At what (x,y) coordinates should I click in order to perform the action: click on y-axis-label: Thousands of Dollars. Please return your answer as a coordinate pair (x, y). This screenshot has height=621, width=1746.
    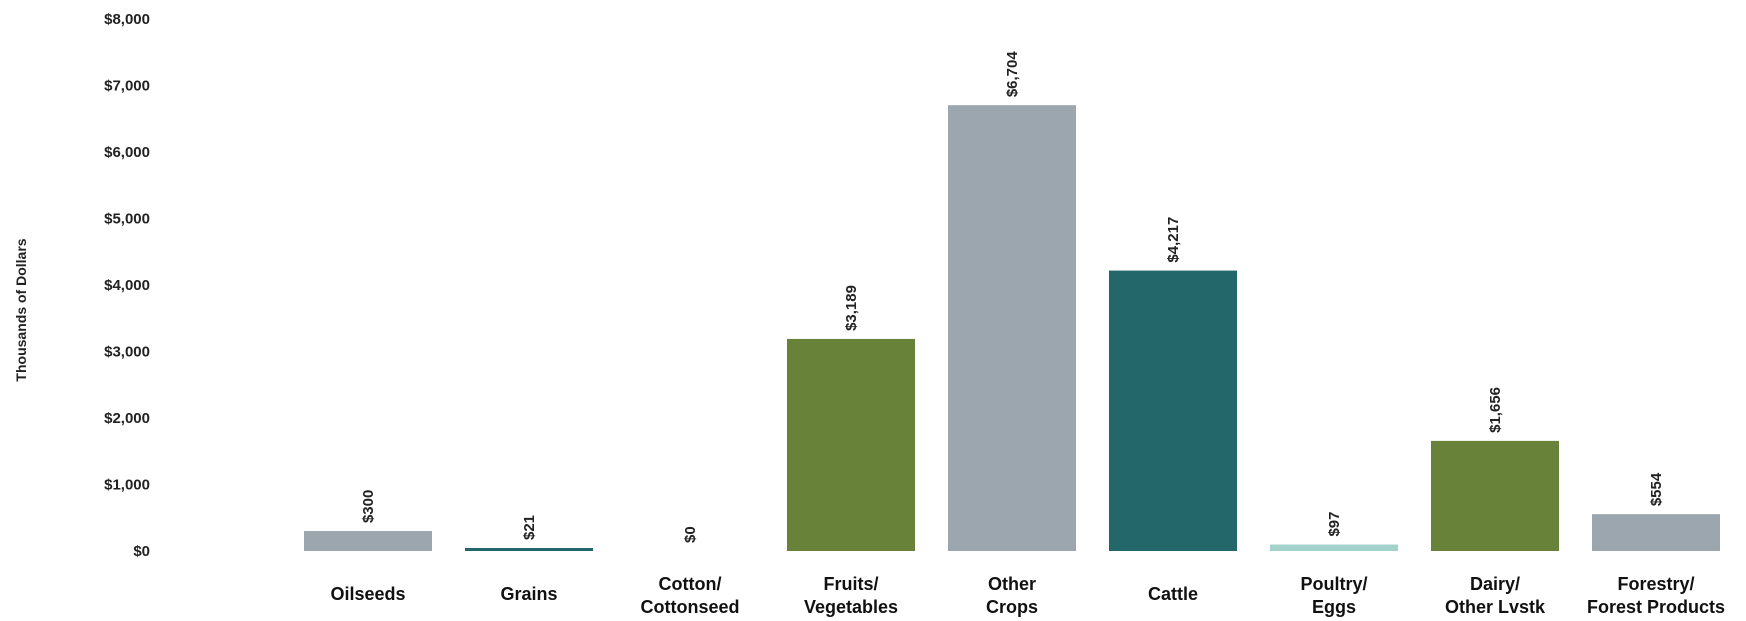
    Looking at the image, I should click on (21, 309).